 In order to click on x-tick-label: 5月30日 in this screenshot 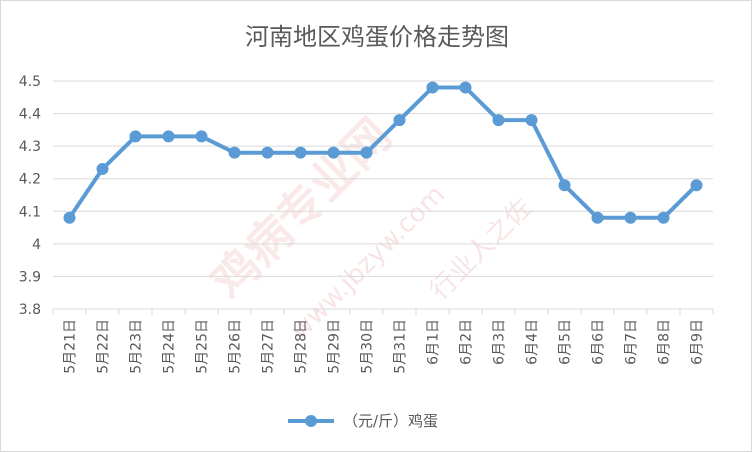, I will do `click(368, 346)`.